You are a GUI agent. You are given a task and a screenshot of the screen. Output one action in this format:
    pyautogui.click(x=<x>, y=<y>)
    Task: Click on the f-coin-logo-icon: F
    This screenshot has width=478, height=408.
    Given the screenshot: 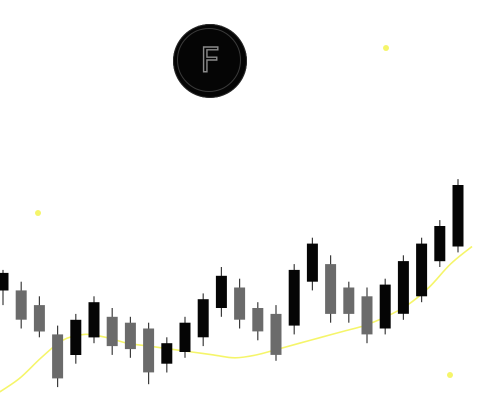 What is the action you would take?
    pyautogui.click(x=210, y=60)
    